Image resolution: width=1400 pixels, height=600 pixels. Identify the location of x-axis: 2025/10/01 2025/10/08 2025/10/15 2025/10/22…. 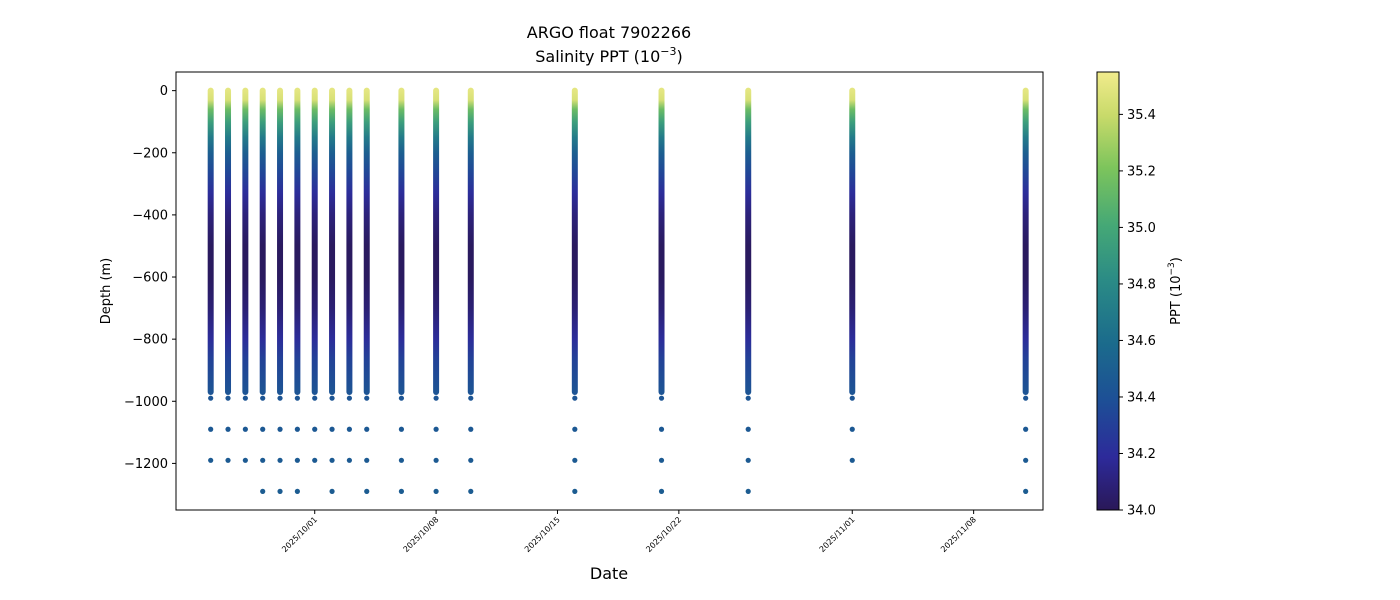
(629, 532).